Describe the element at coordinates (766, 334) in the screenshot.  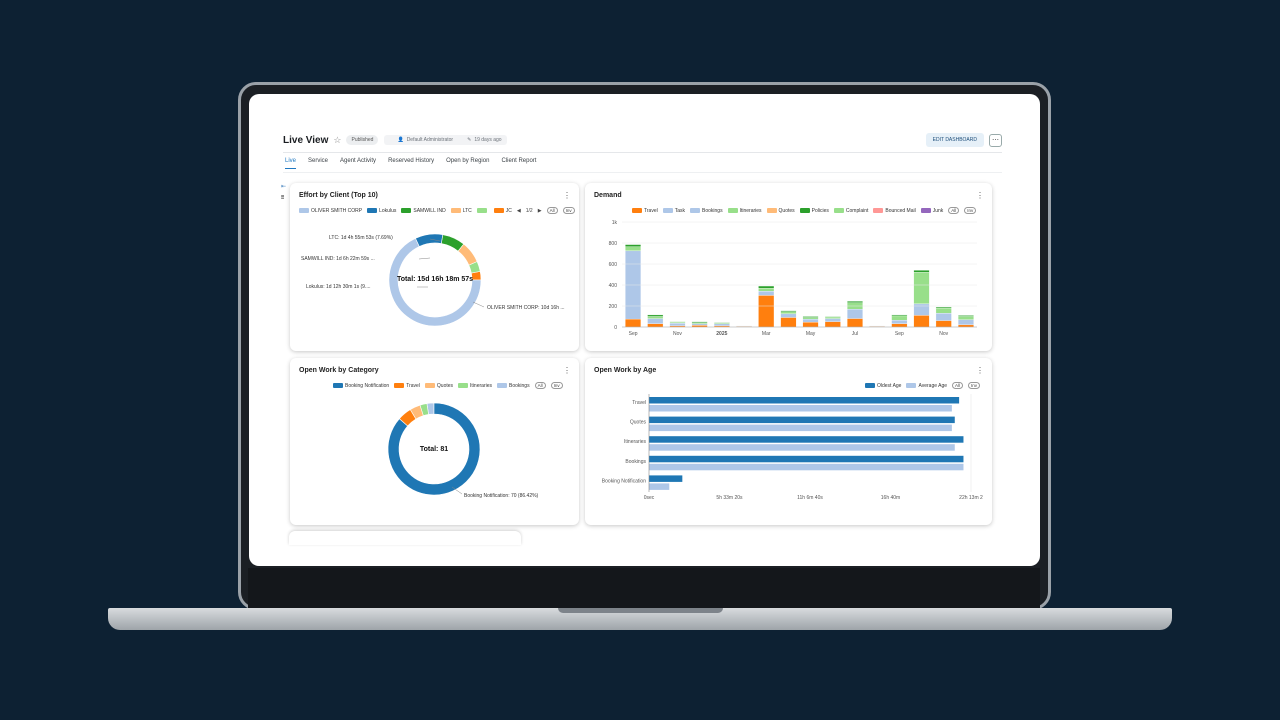
I see `x-tick-label: Mar` at that location.